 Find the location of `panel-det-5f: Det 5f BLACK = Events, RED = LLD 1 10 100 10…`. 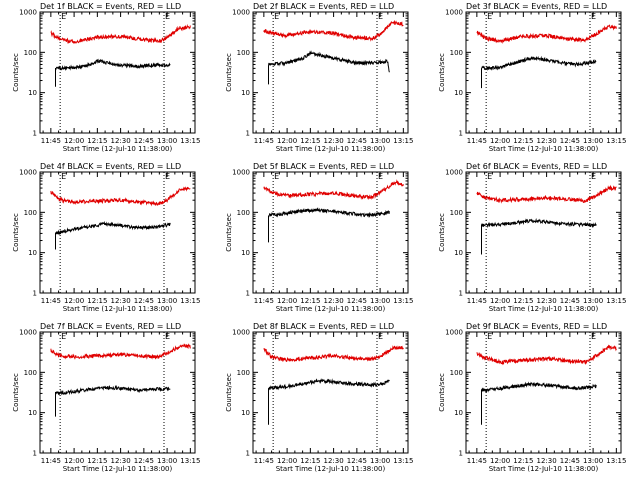

panel-det-5f: Det 5f BLACK = Events, RED = LLD 1 10 100 10… is located at coordinates (319, 237).